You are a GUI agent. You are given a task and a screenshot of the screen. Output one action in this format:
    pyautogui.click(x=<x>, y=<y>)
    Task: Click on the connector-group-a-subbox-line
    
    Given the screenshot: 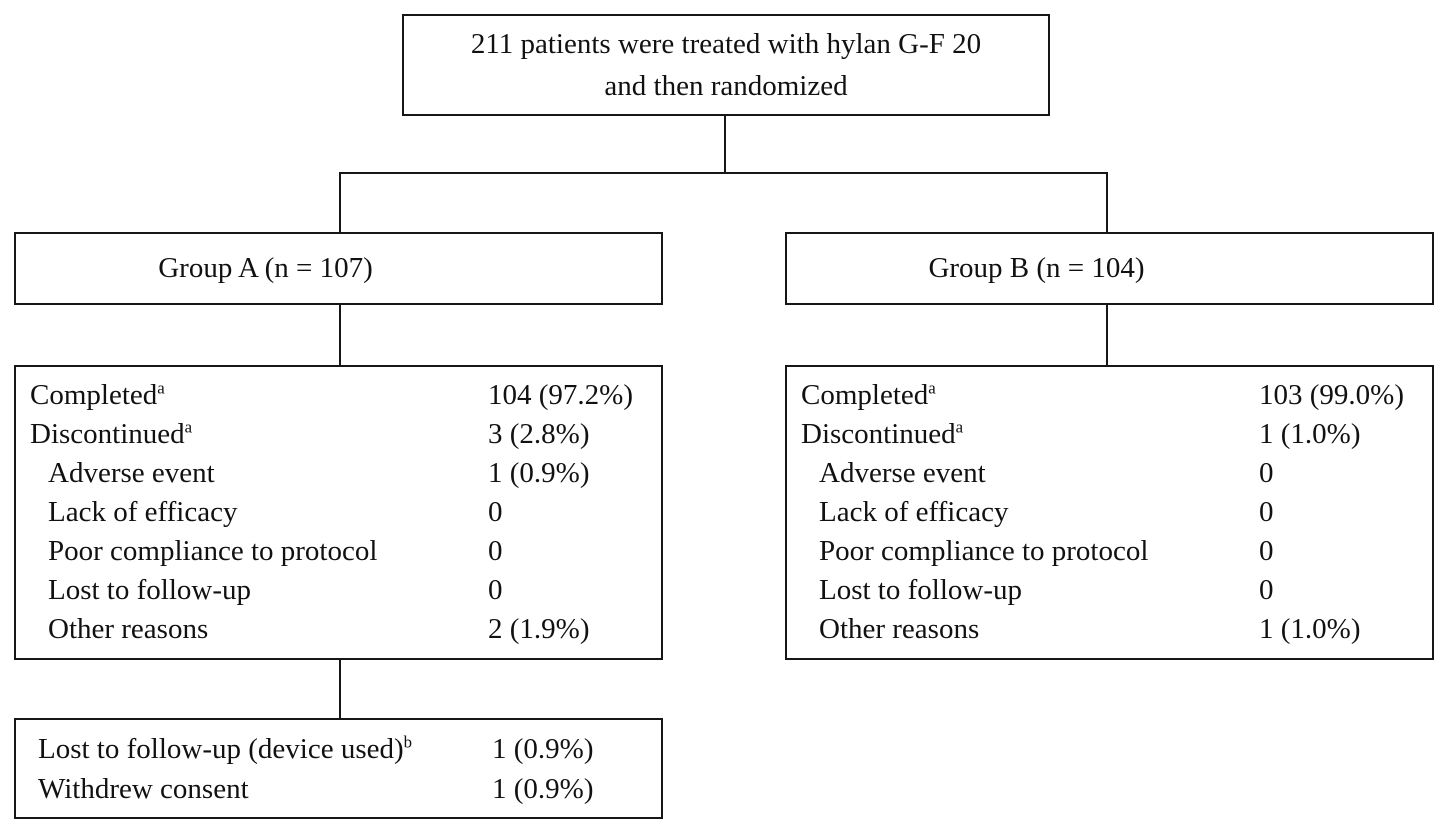 What is the action you would take?
    pyautogui.click(x=340, y=689)
    